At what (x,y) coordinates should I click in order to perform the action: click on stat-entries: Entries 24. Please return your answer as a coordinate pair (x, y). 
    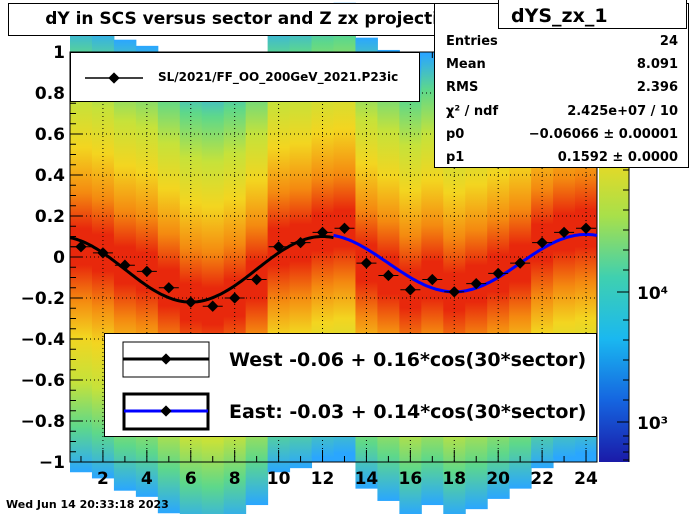
    Looking at the image, I should click on (562, 42).